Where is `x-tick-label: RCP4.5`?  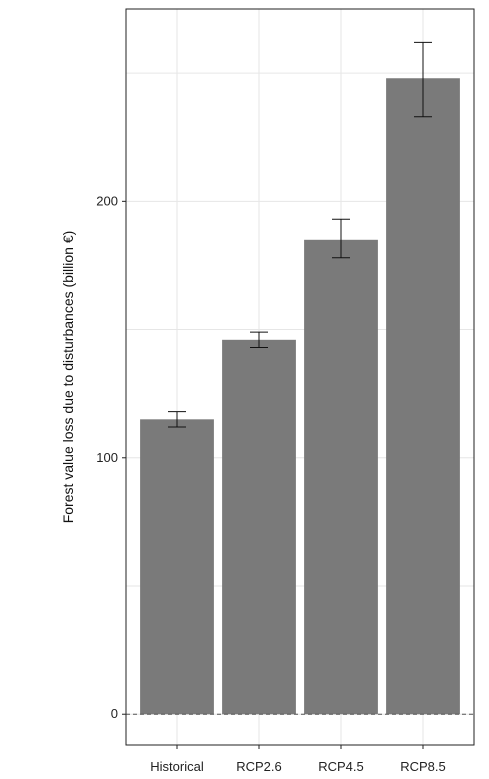 x-tick-label: RCP4.5 is located at coordinates (341, 766).